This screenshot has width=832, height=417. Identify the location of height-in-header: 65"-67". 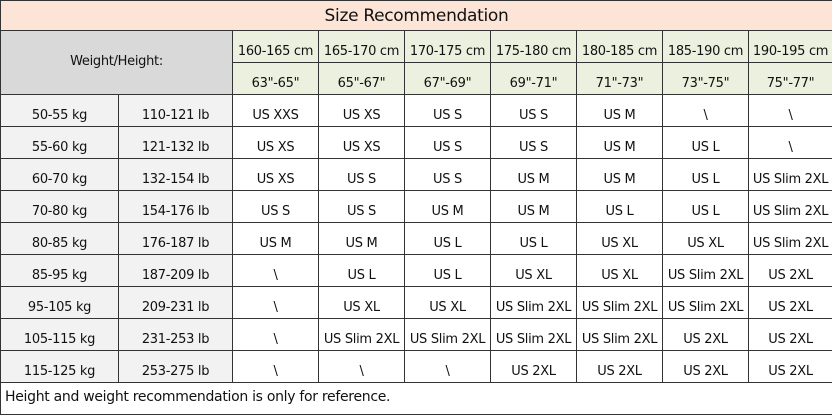
(361, 78).